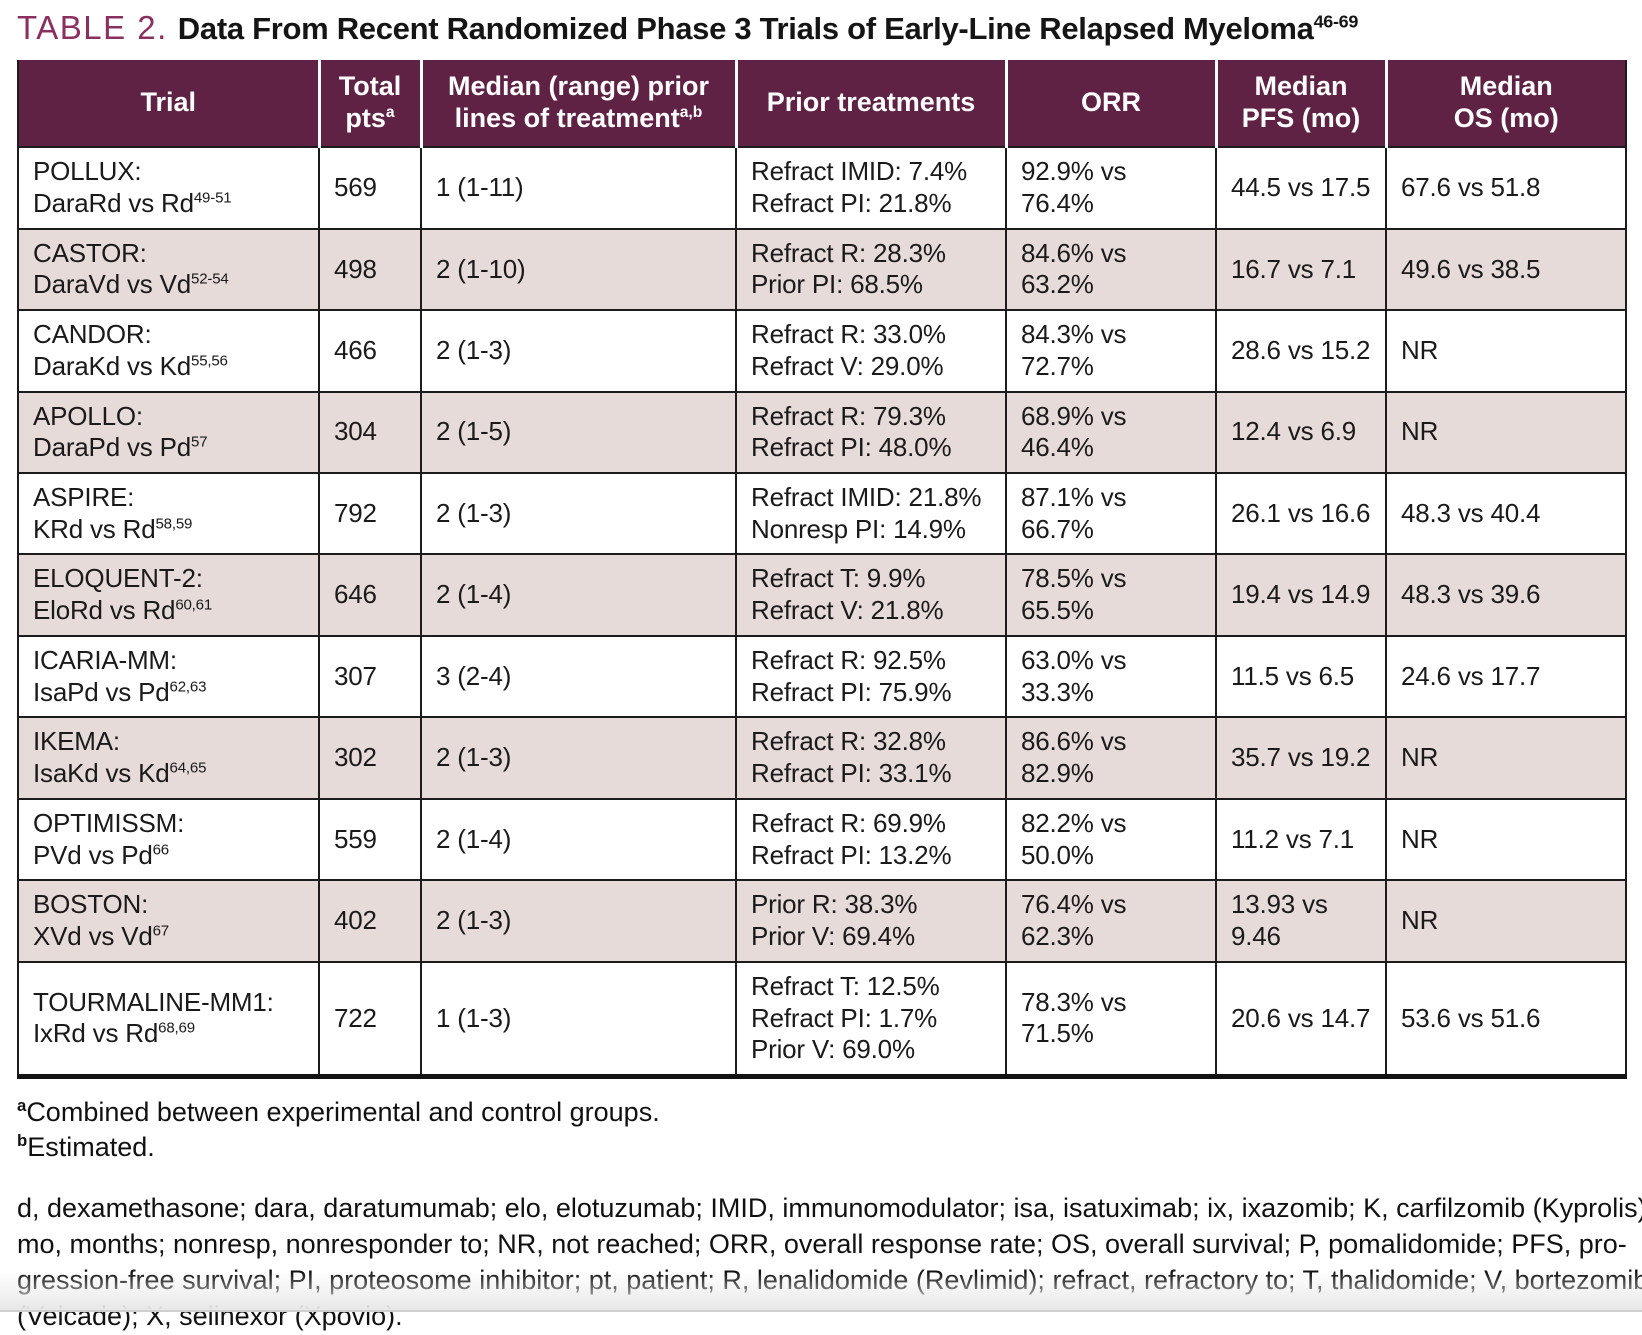 This screenshot has width=1642, height=1335. Describe the element at coordinates (22, 1141) in the screenshot. I see `footnote-b-marker: b` at that location.